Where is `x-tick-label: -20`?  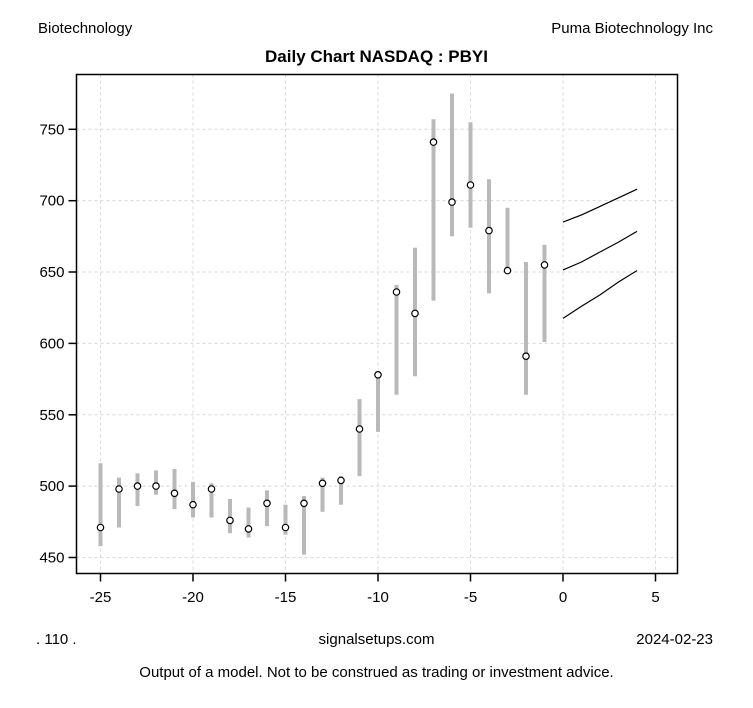 x-tick-label: -20 is located at coordinates (193, 597).